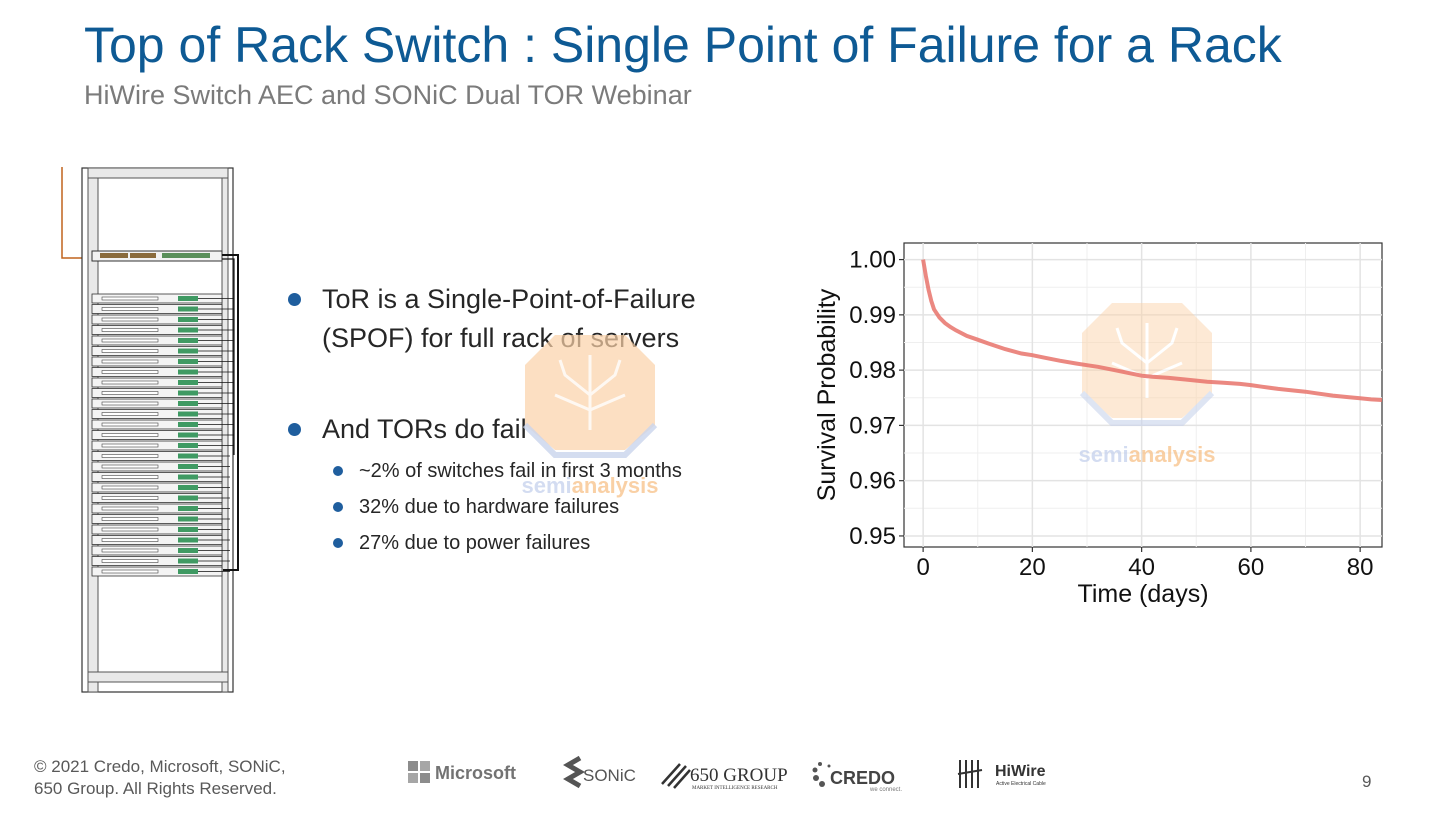 The image size is (1456, 815). I want to click on bullet-tors-fail: And TORs do fail, so click(521, 429).